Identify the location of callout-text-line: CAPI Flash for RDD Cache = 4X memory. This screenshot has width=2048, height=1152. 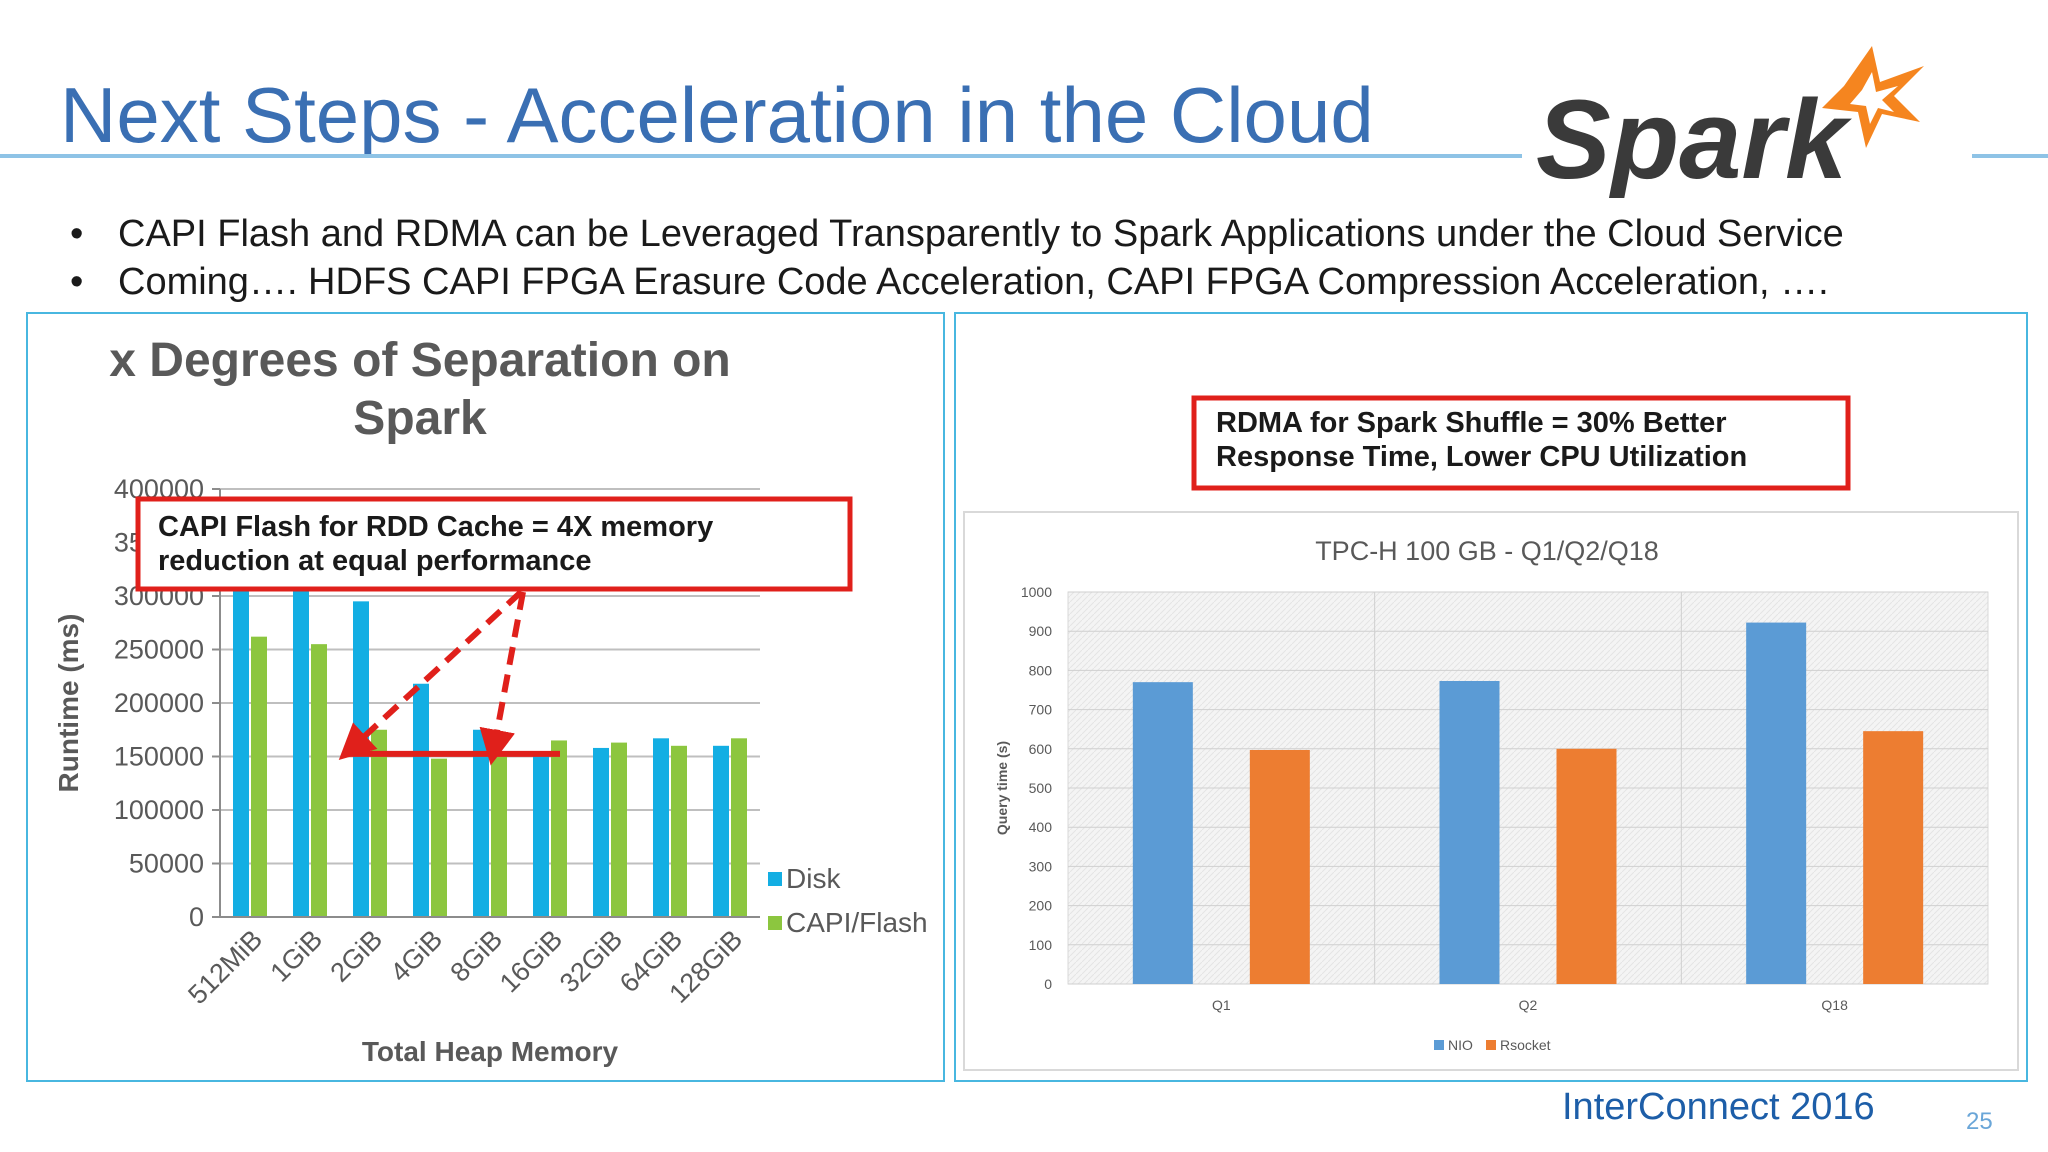
(435, 527).